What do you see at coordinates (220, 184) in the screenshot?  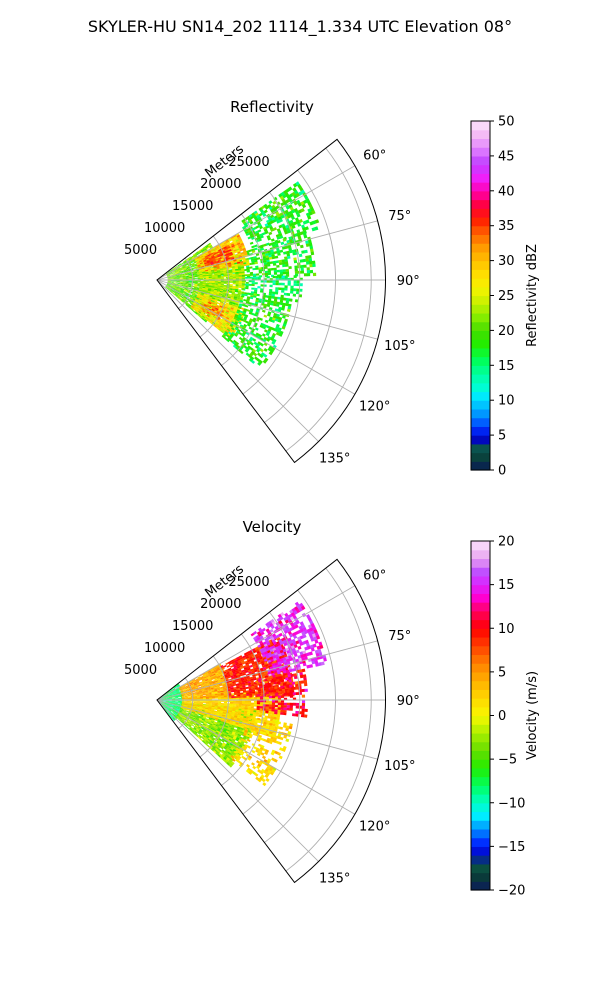 I see `range-tick-label: 20000` at bounding box center [220, 184].